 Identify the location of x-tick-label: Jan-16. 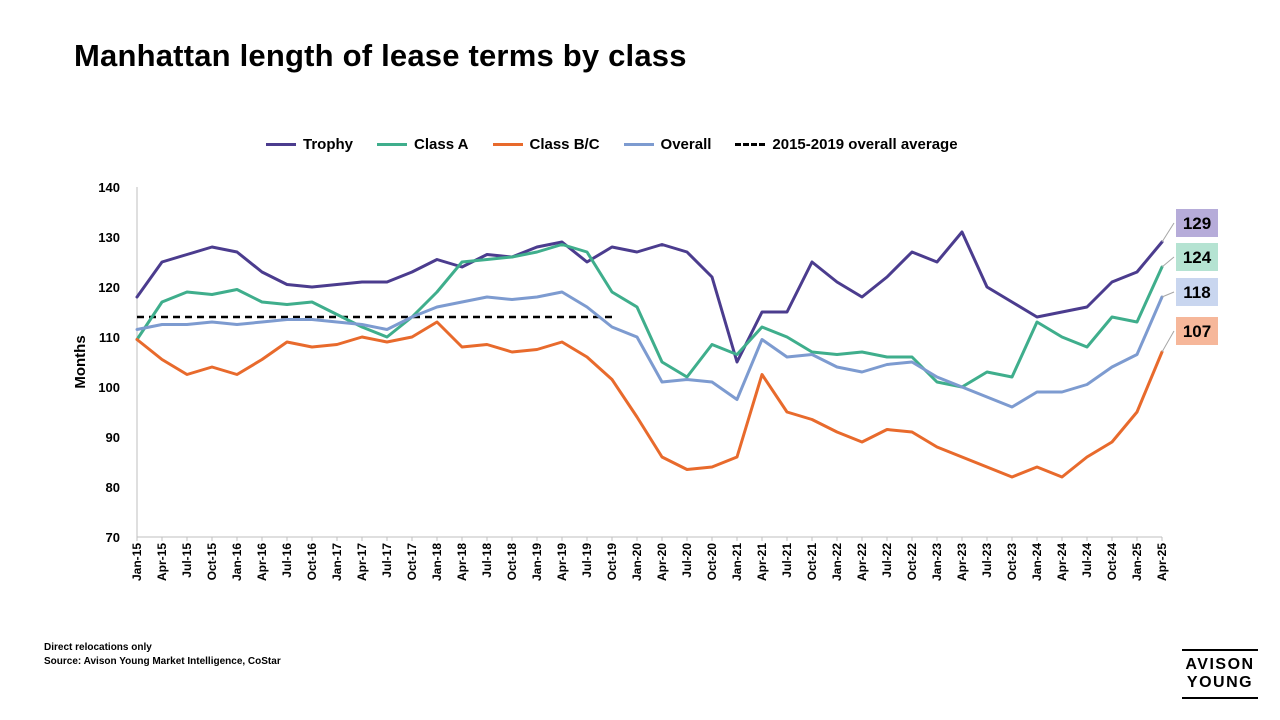
(237, 562).